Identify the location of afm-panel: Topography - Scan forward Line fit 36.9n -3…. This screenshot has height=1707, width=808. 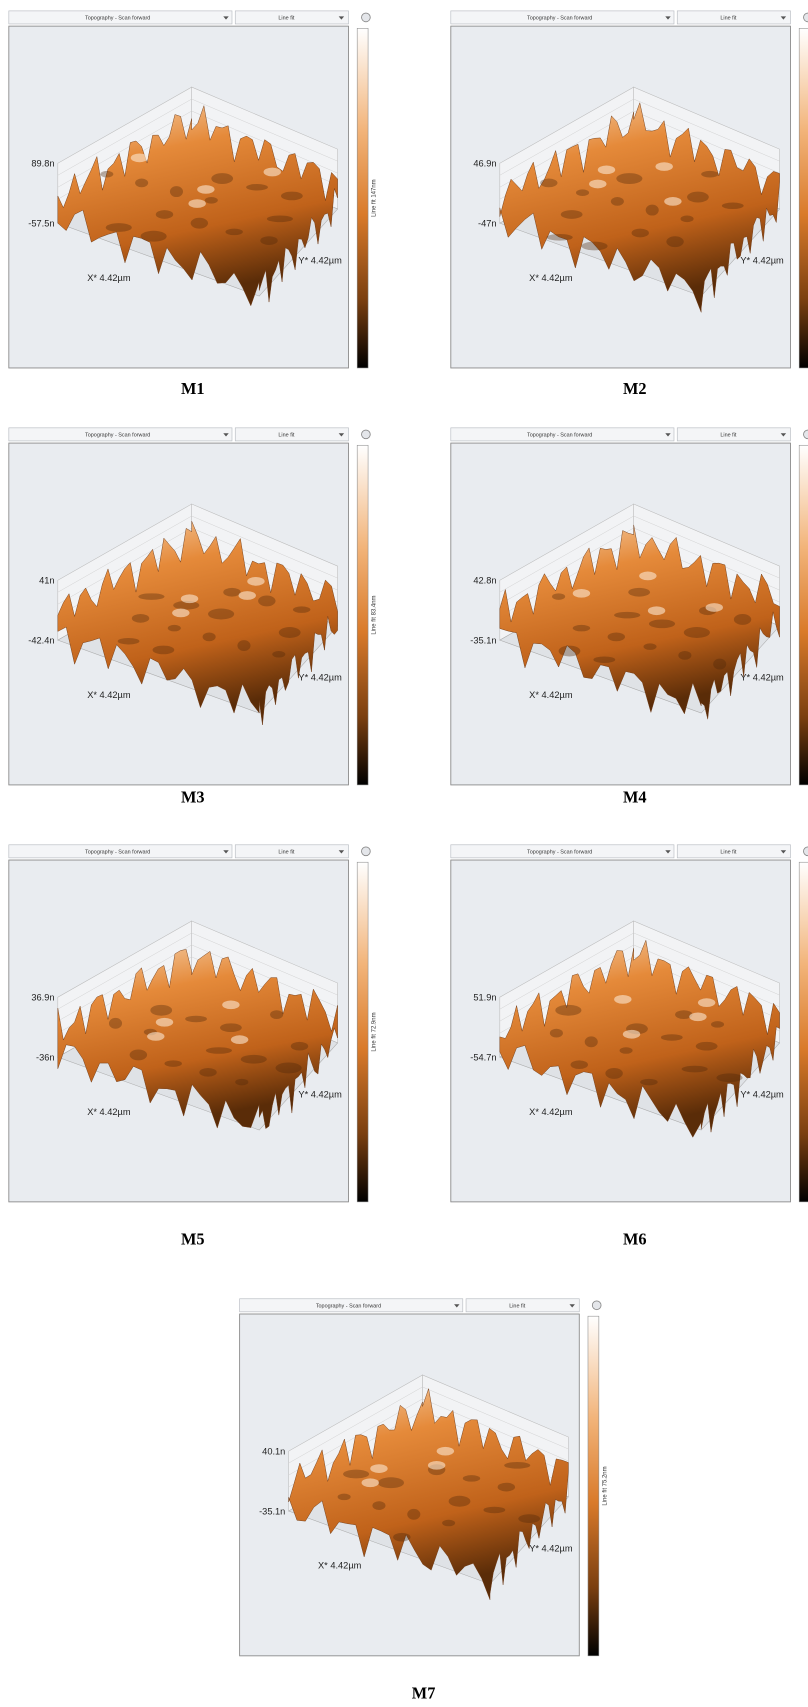
(193, 1046).